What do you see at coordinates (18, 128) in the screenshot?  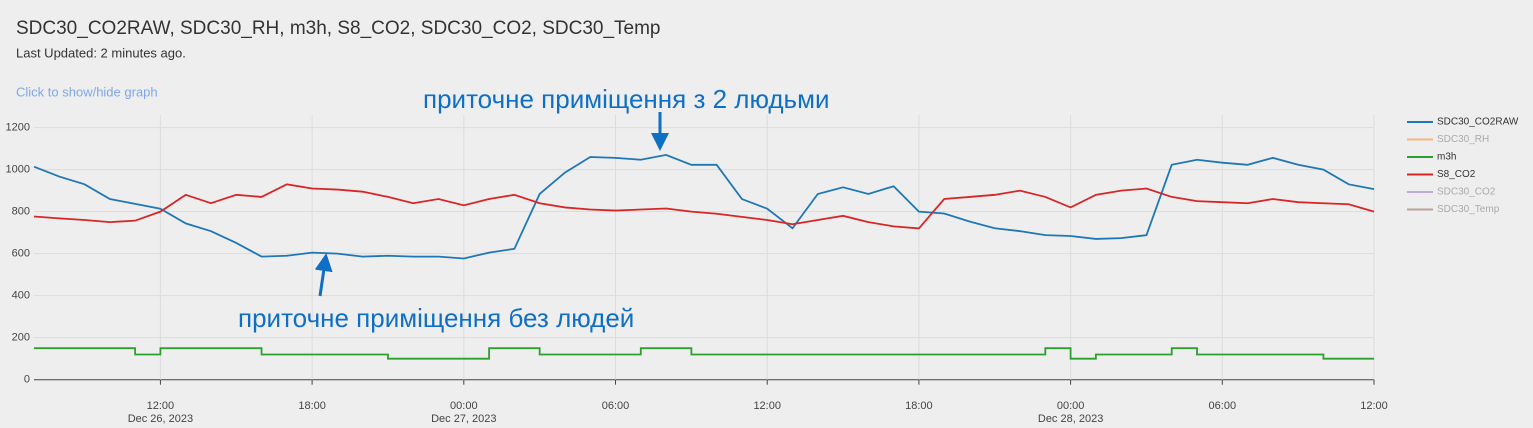 I see `y-tick-label: 1200` at bounding box center [18, 128].